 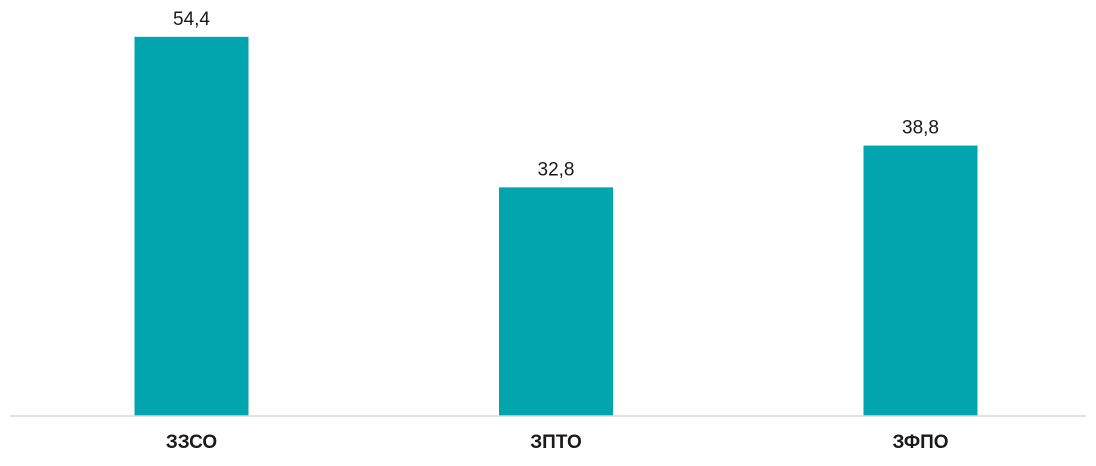 I want to click on x-tick-label-2: ЗФПО, so click(x=920, y=442).